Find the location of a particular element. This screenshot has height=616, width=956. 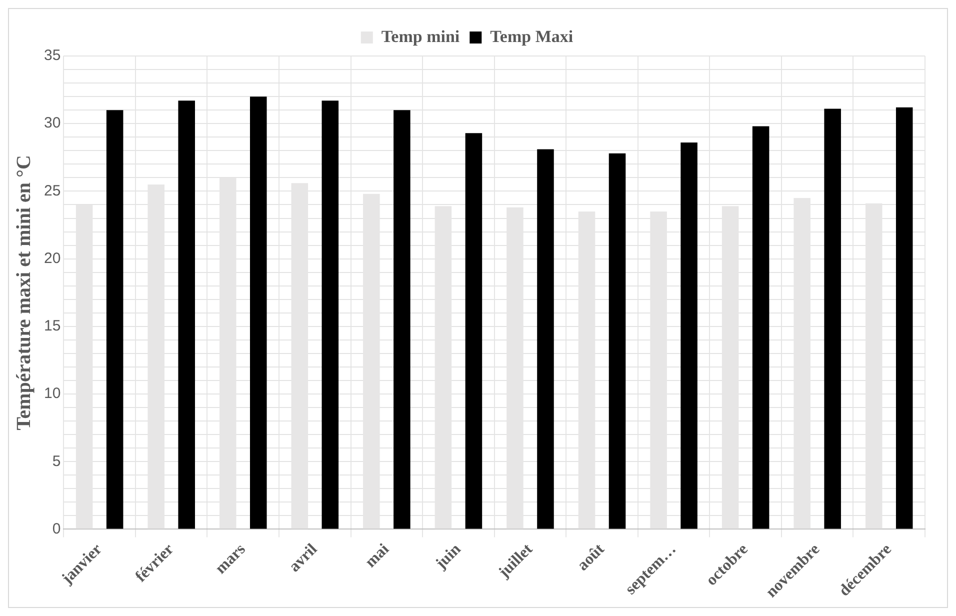

x-tick-label: mai is located at coordinates (377, 556).